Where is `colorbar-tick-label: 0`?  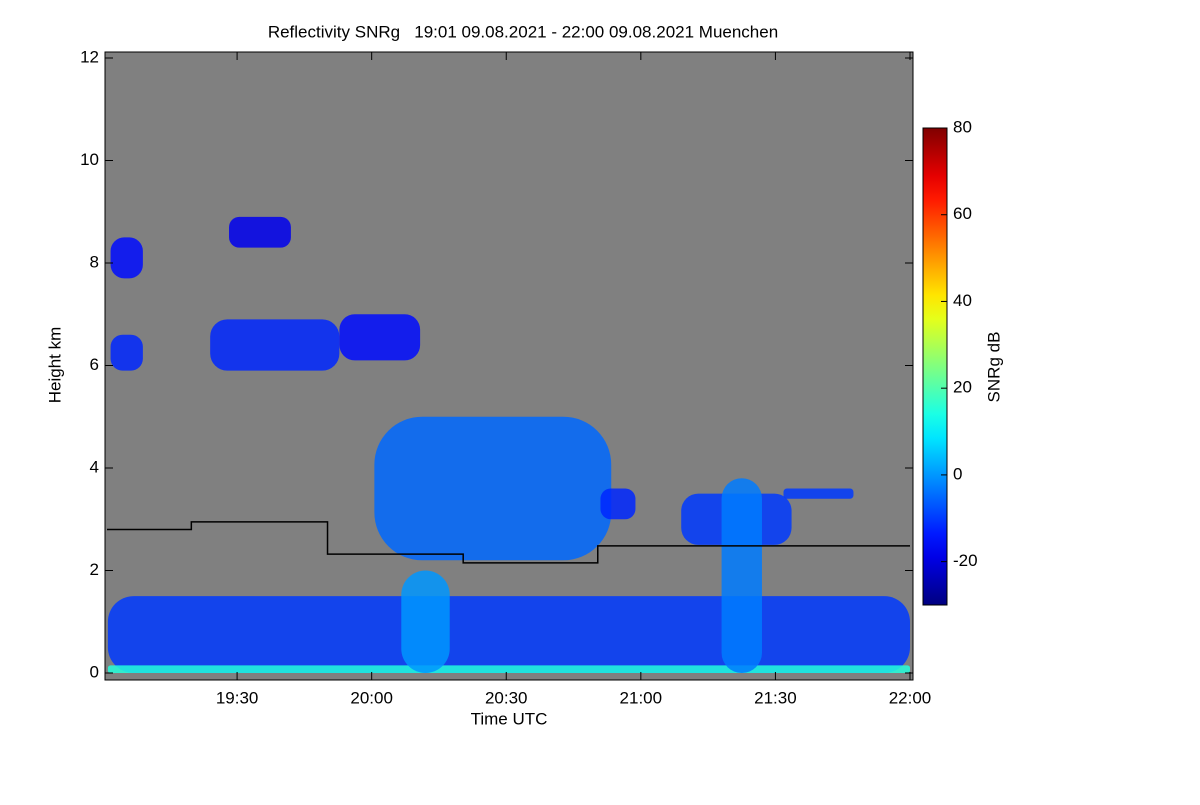 colorbar-tick-label: 0 is located at coordinates (957, 473).